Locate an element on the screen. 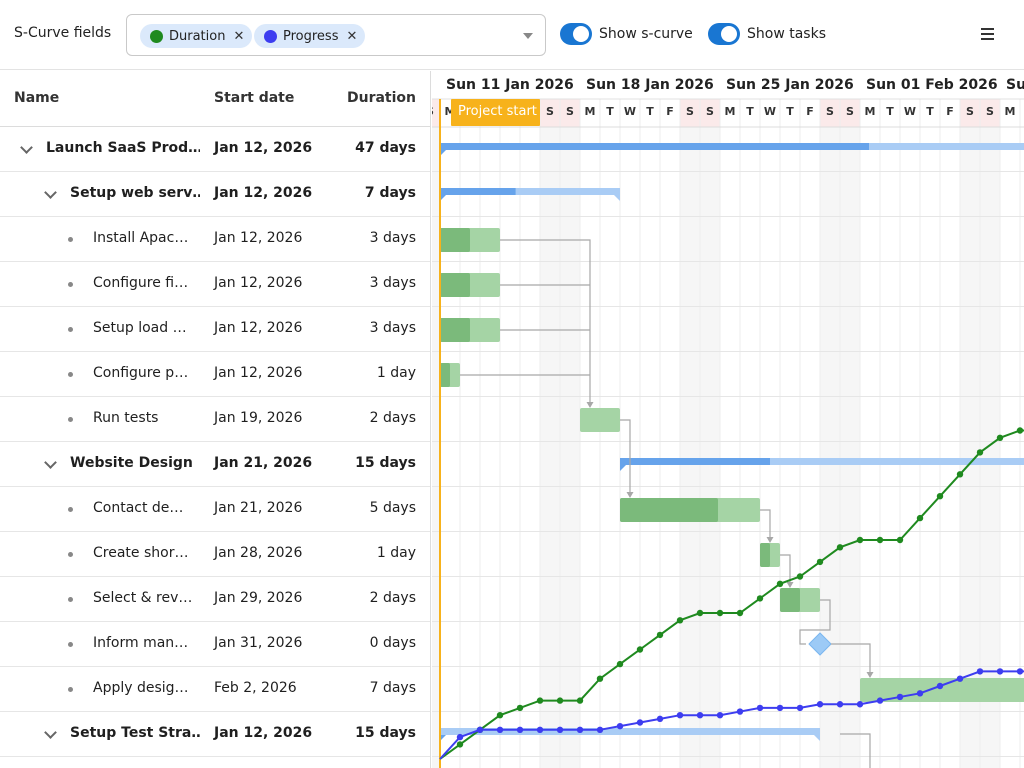 Image resolution: width=1024 pixels, height=768 pixels. grid-header: Name Start date Duration is located at coordinates (215, 99).